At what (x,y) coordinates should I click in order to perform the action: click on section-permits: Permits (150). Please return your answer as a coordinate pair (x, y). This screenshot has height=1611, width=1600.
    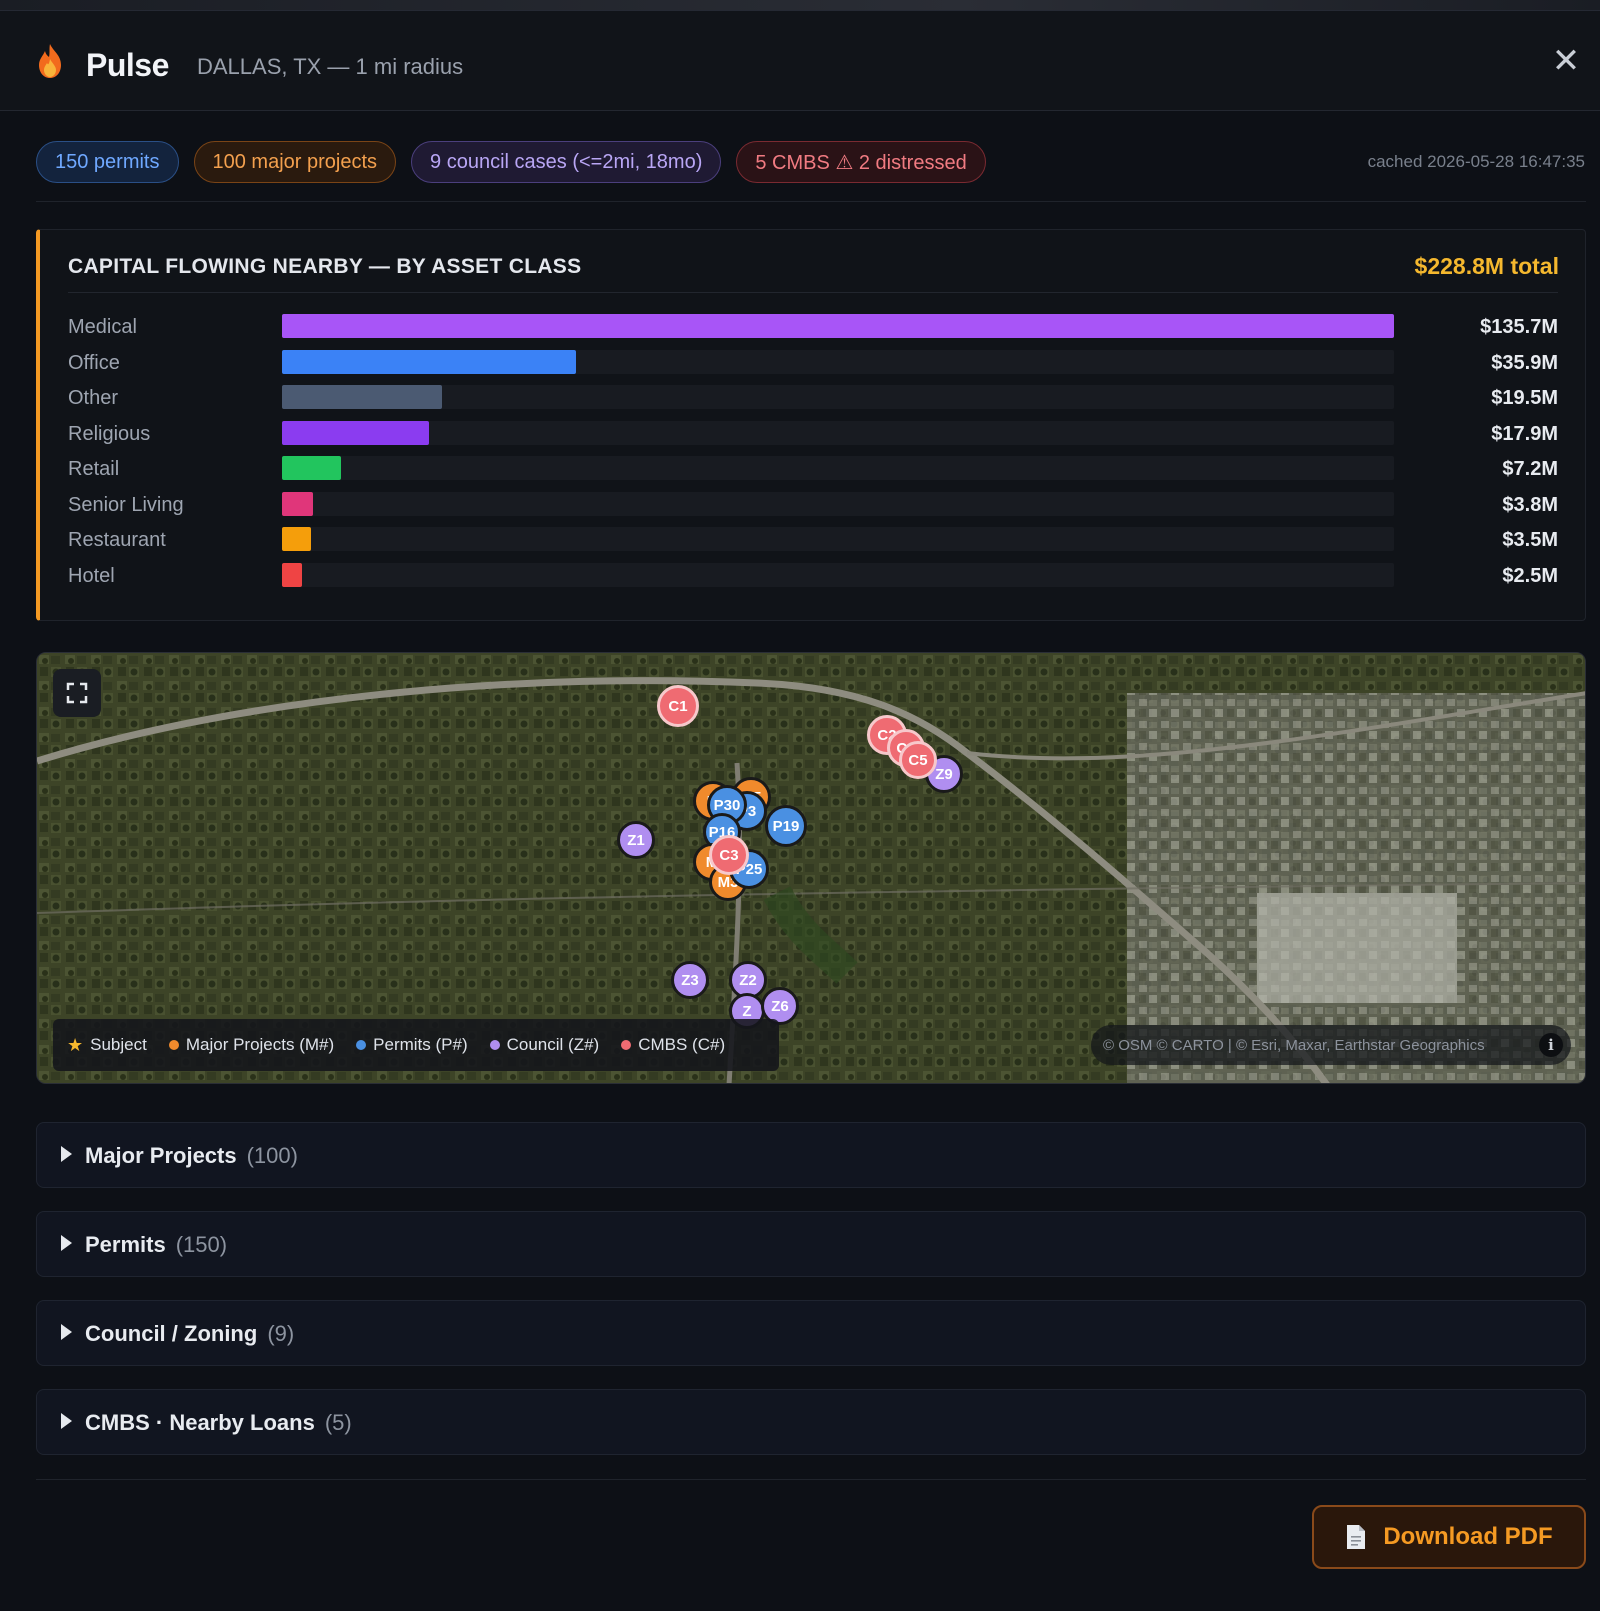
    Looking at the image, I should click on (811, 1244).